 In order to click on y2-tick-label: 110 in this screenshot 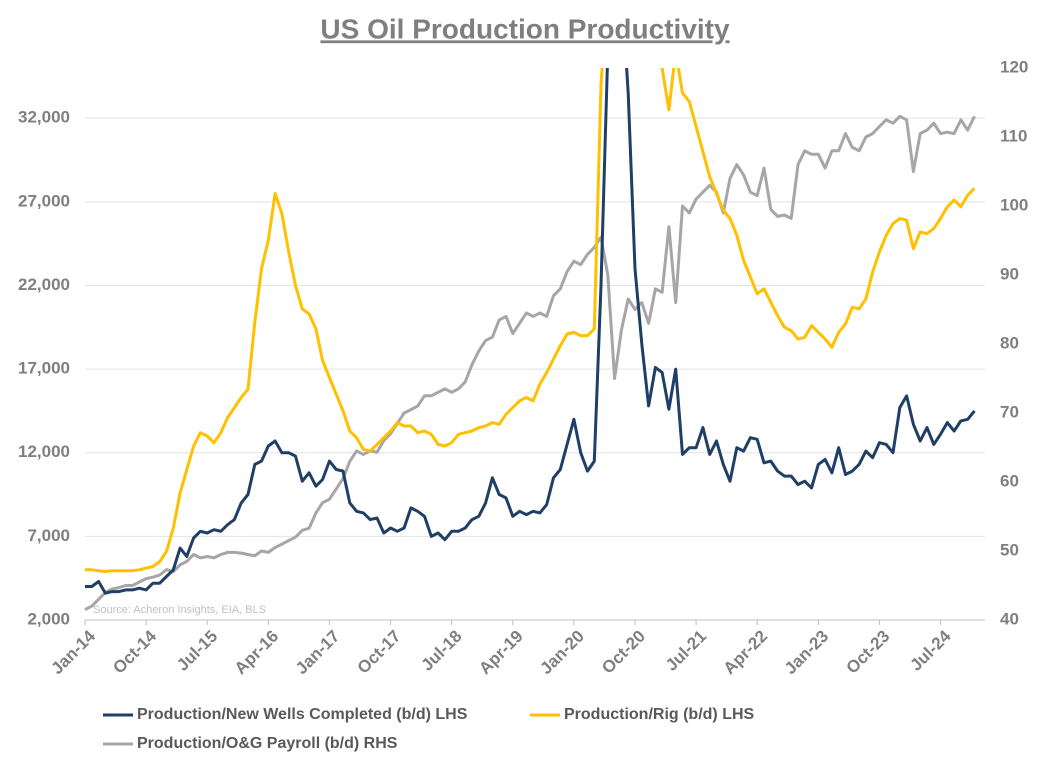, I will do `click(1013, 135)`.